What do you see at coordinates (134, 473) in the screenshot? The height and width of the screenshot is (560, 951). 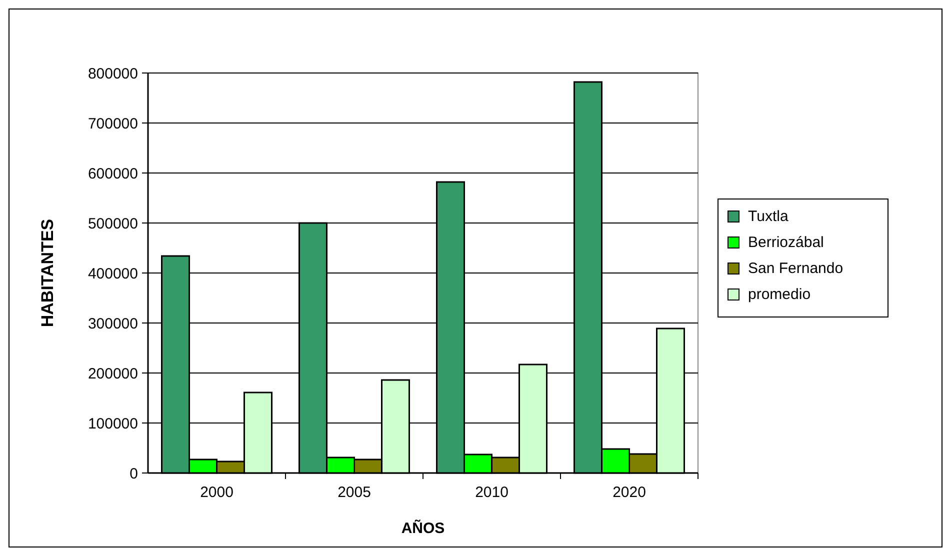 I see `y-tick-label: 0` at bounding box center [134, 473].